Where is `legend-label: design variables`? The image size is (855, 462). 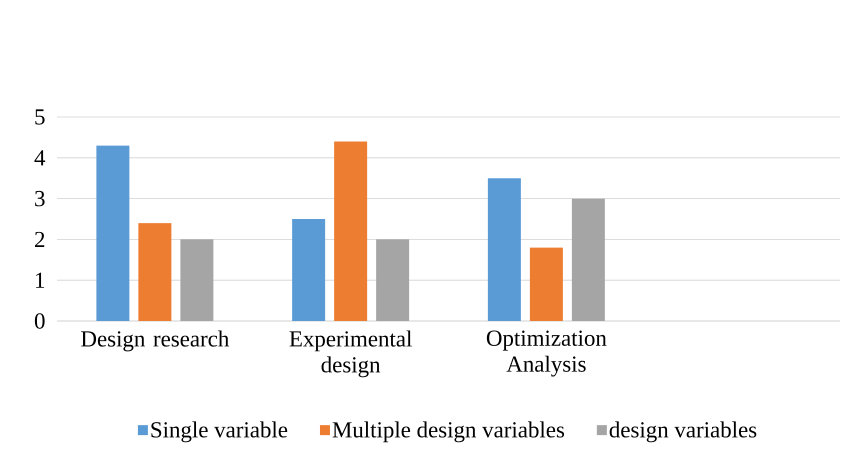 legend-label: design variables is located at coordinates (683, 431).